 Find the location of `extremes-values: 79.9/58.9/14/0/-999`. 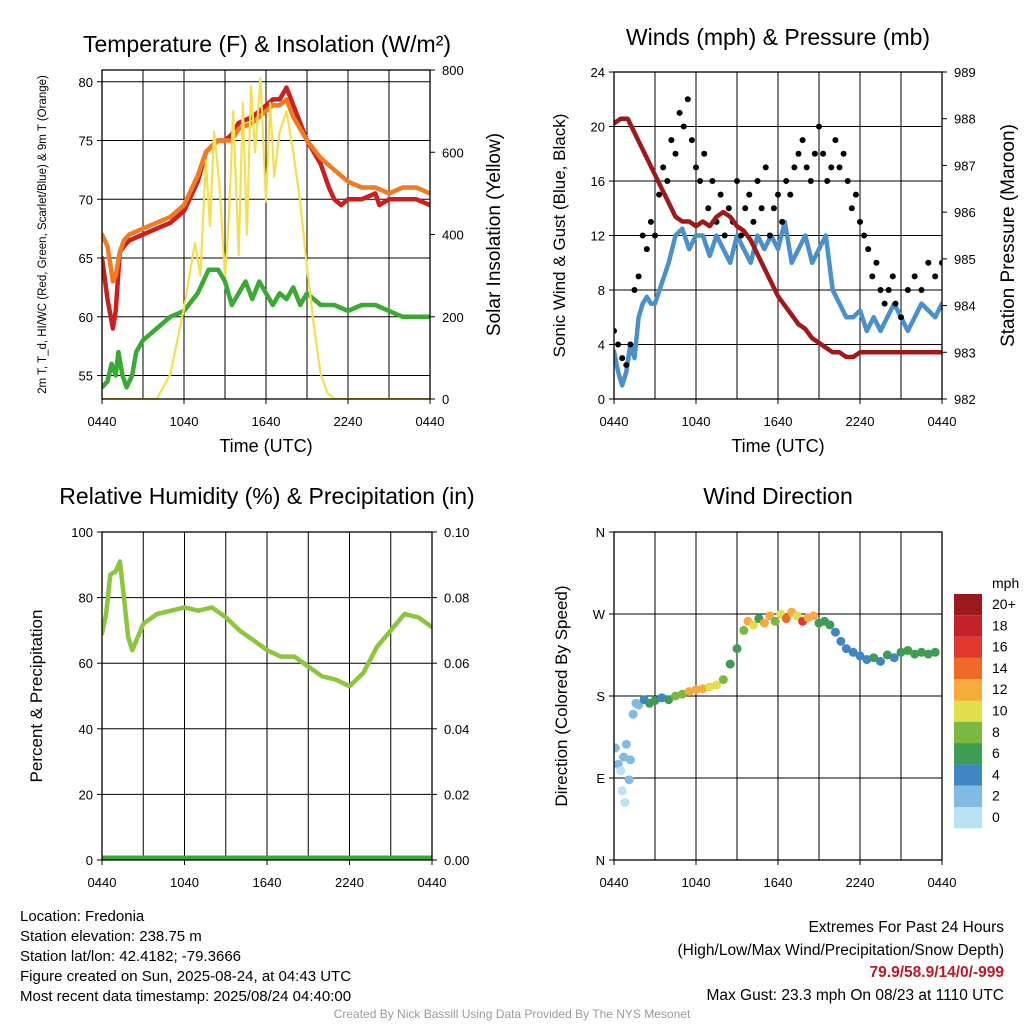

extremes-values: 79.9/58.9/14/0/-999 is located at coordinates (936, 972).